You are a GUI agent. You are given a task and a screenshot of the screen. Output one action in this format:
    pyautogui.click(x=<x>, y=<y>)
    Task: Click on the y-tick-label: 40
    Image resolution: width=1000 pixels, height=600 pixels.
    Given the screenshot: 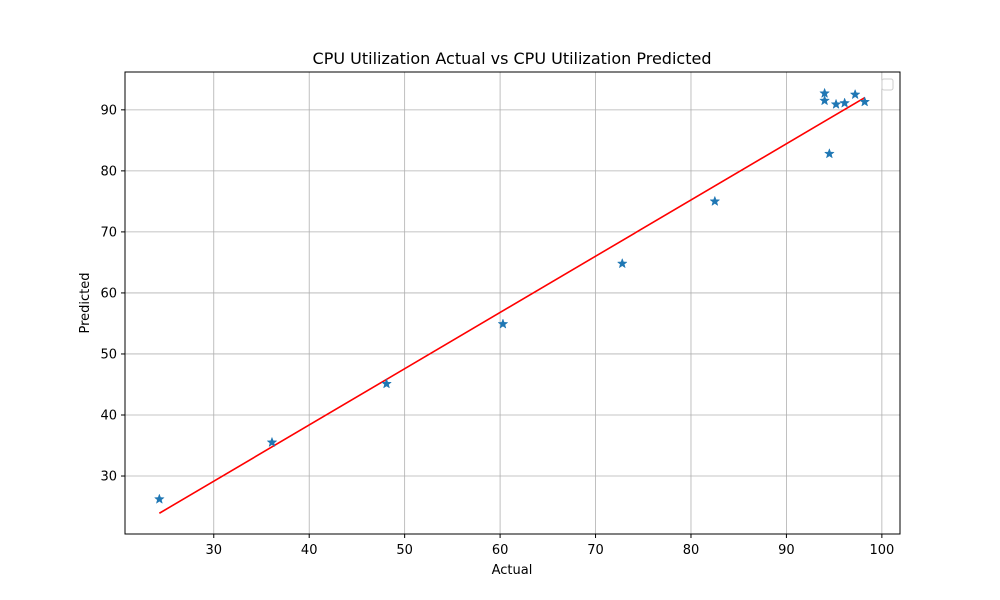 What is the action you would take?
    pyautogui.click(x=108, y=415)
    